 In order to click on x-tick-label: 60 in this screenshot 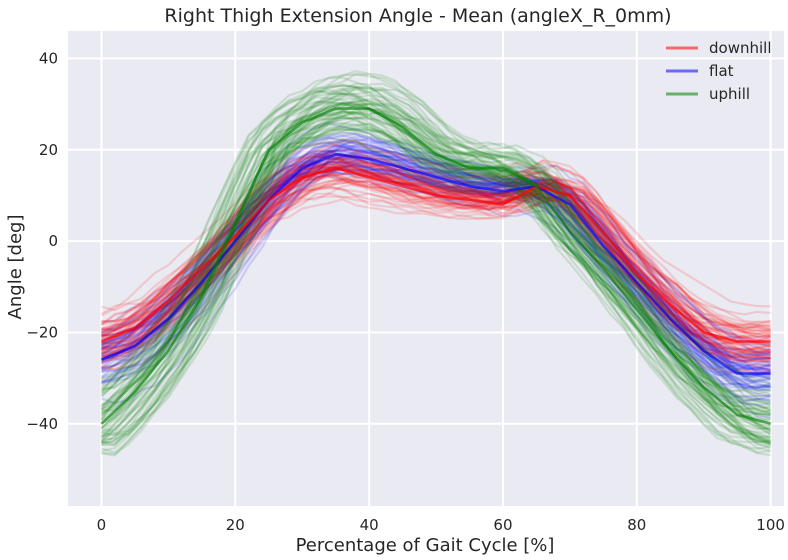, I will do `click(502, 525)`.